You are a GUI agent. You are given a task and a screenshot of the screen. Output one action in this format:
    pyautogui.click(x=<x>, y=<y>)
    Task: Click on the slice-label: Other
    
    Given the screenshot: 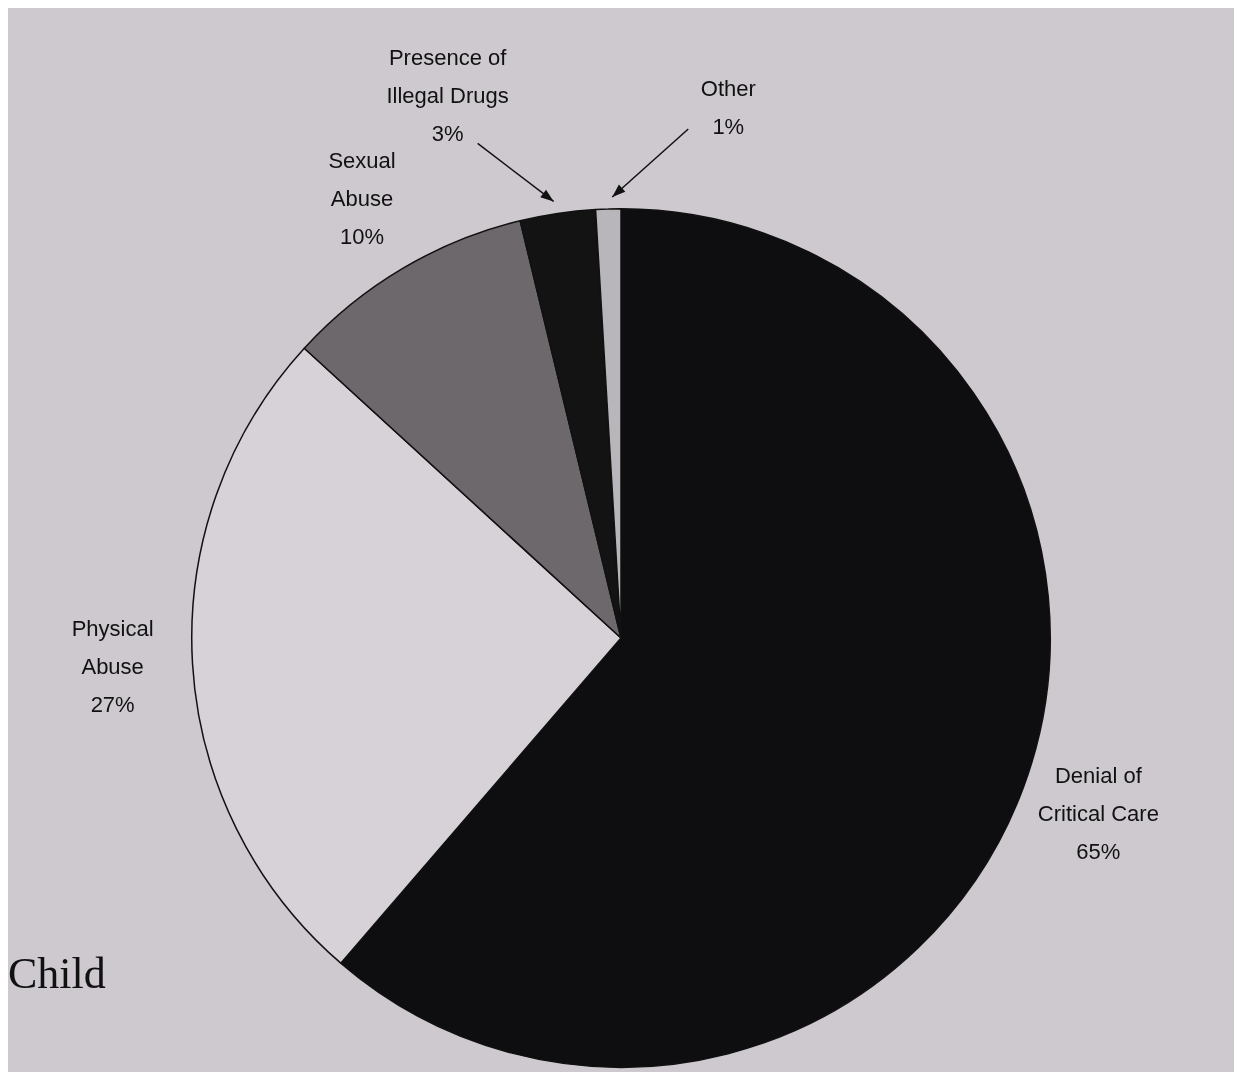 What is the action you would take?
    pyautogui.click(x=728, y=88)
    